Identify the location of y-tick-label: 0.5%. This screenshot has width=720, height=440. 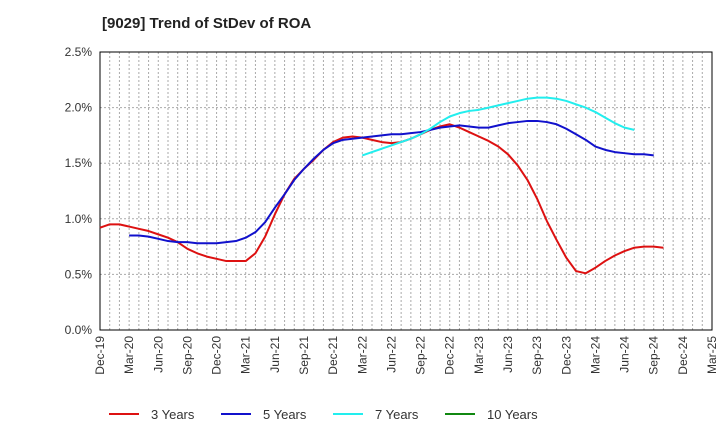
(79, 274).